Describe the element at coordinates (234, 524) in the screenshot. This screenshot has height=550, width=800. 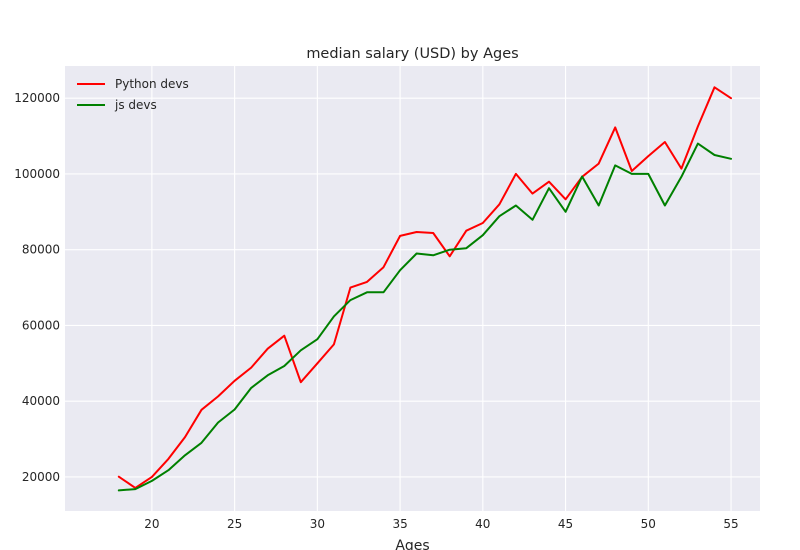
I see `x-tick-label: 25` at that location.